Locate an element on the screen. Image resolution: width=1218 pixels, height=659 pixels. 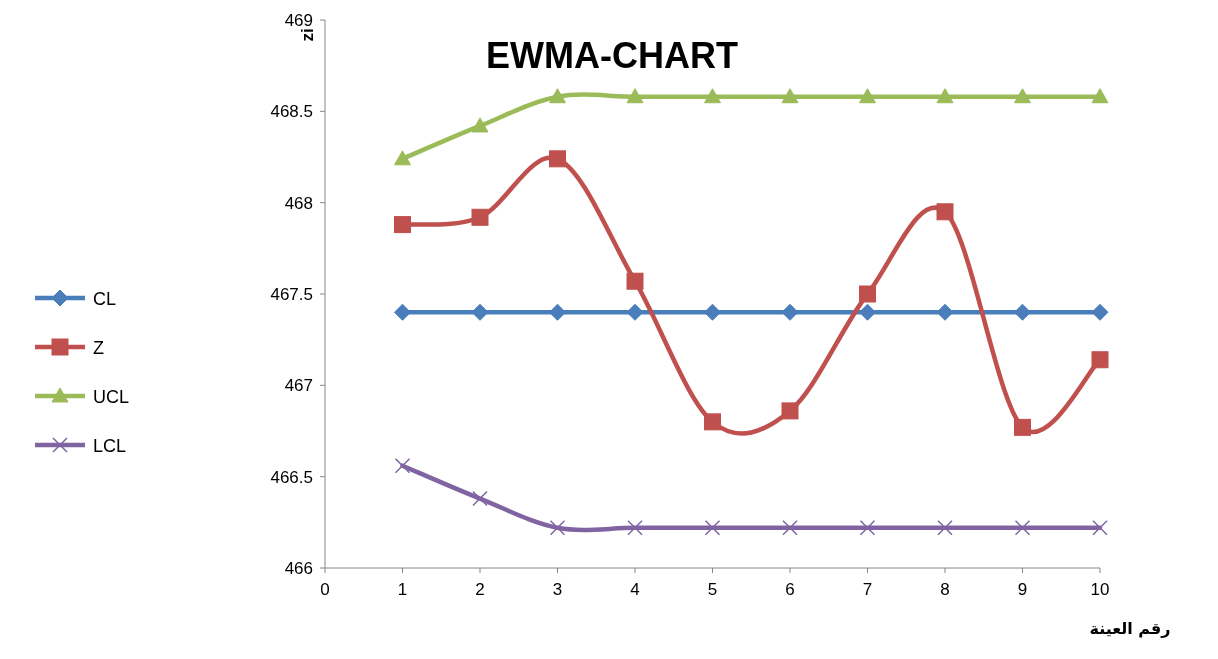
legend-label: Z is located at coordinates (98, 348).